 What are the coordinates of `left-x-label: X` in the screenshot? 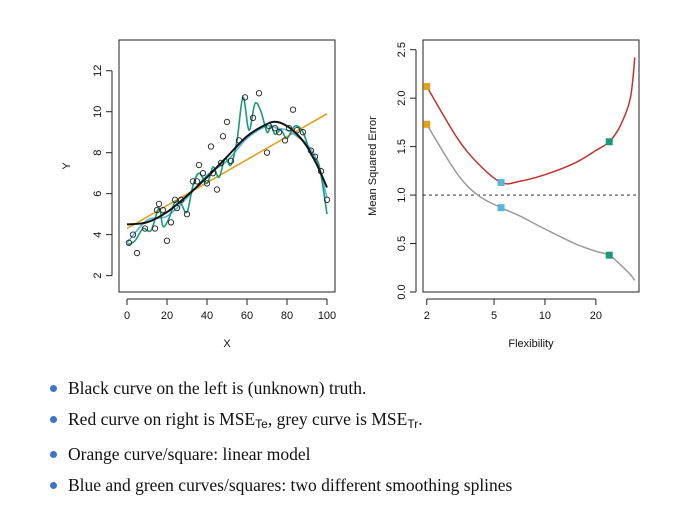 It's located at (227, 344).